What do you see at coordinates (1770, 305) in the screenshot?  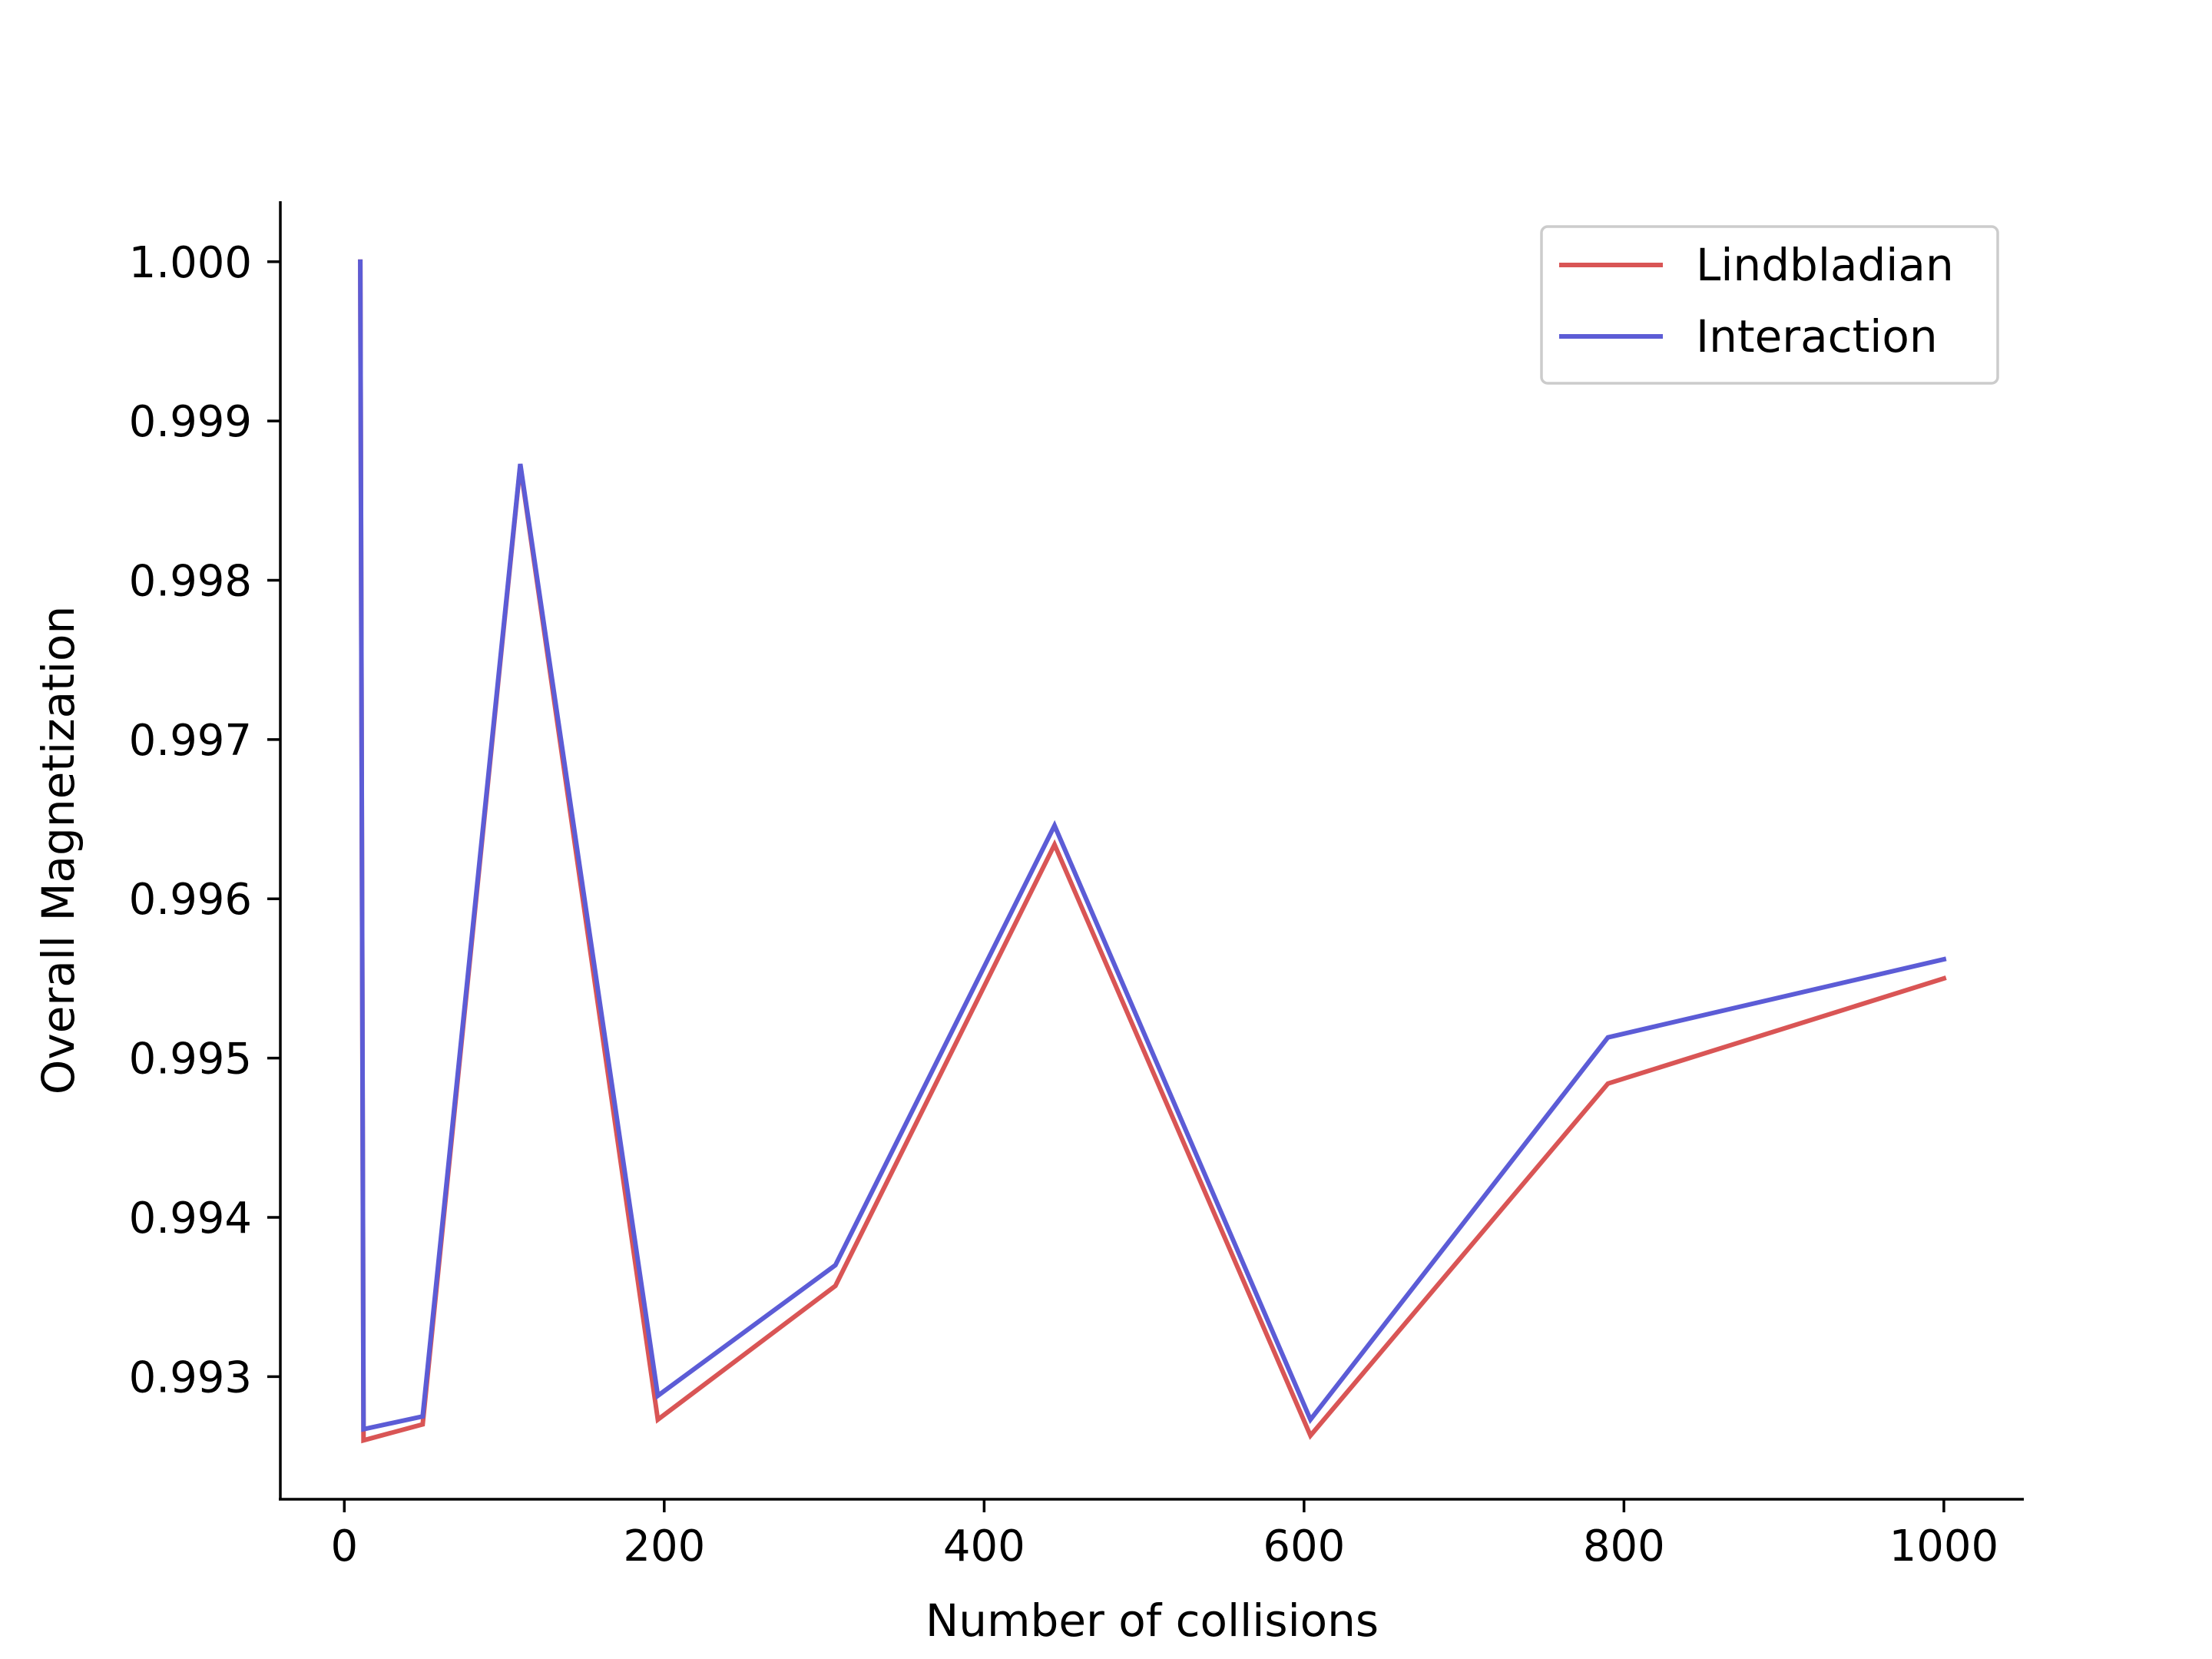 I see `legend: Lindbladian Interaction` at bounding box center [1770, 305].